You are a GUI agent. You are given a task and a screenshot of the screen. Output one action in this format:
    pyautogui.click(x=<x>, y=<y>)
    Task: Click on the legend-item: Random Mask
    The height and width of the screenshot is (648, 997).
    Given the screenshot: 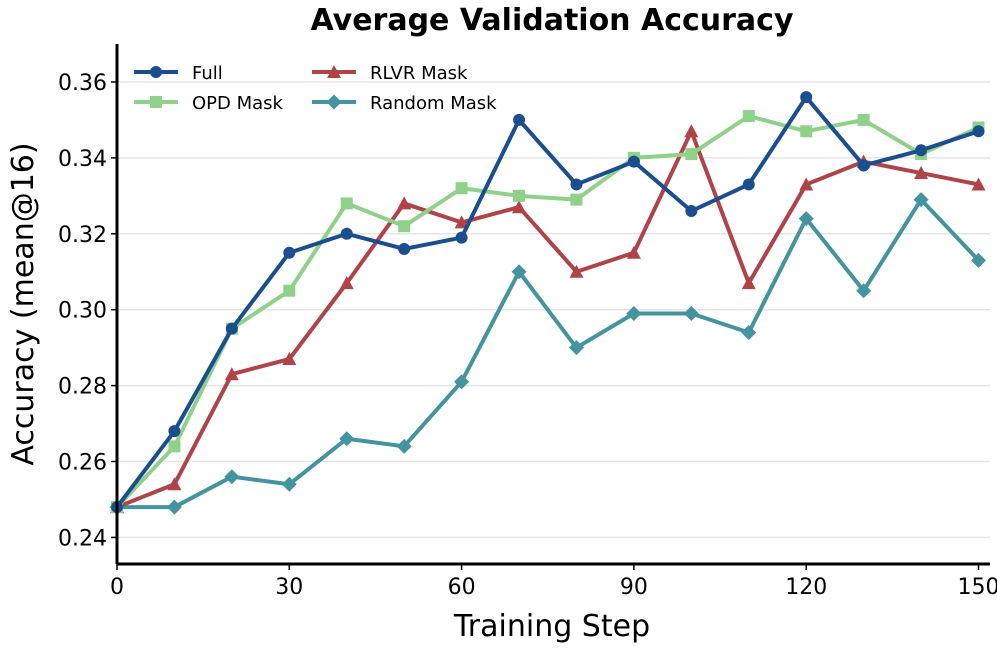 What is the action you would take?
    pyautogui.click(x=404, y=103)
    